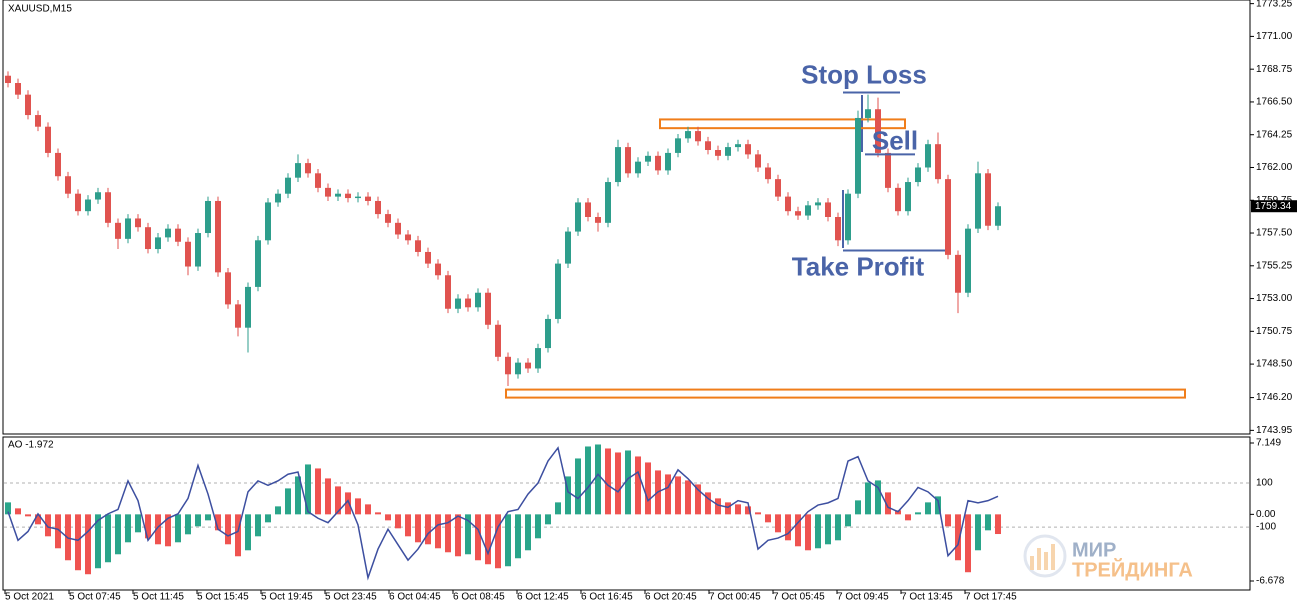 Image resolution: width=1300 pixels, height=600 pixels. Describe the element at coordinates (1274, 4) in the screenshot. I see `y-tick-label: 1773.25` at that location.